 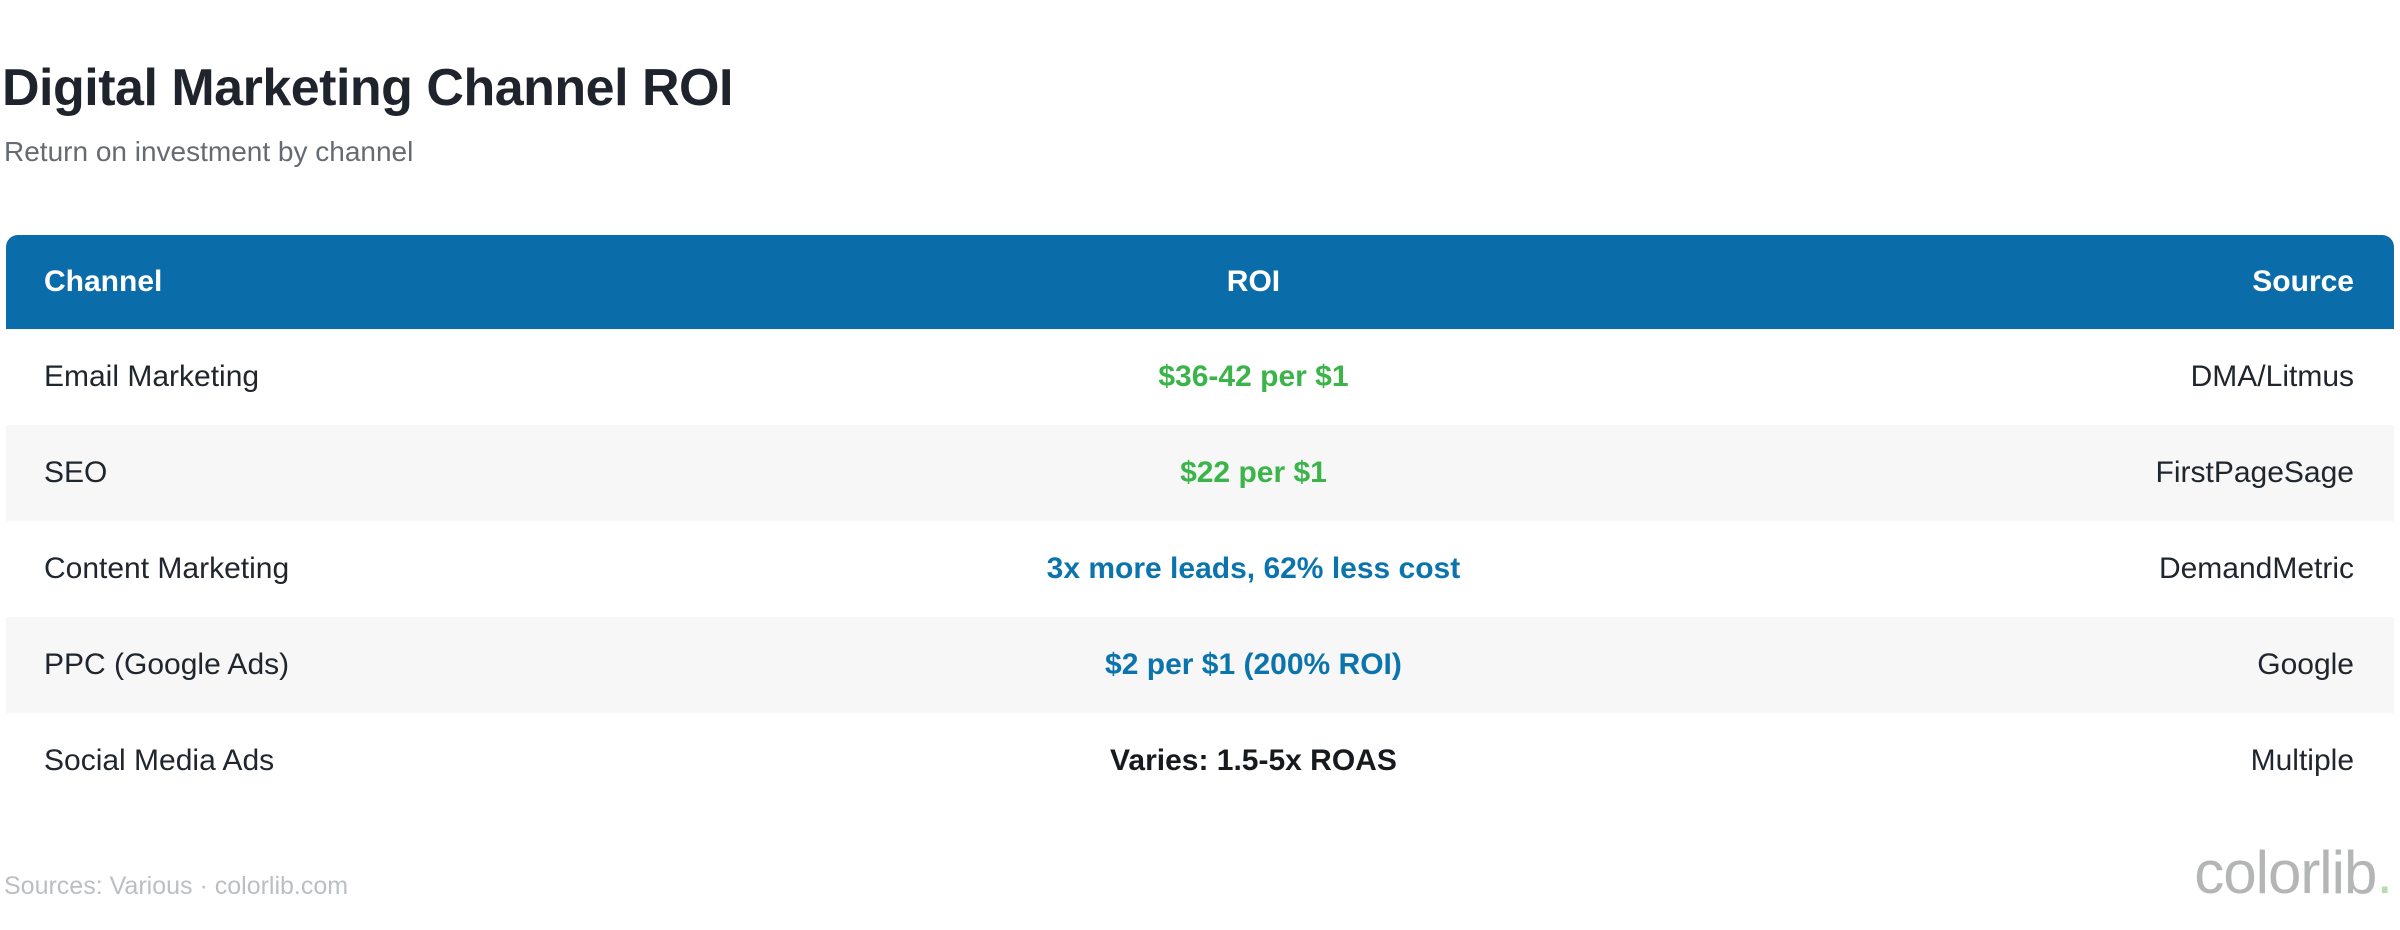 What do you see at coordinates (1253, 568) in the screenshot?
I see `cell-roi: 3x more leads, 62% less cost` at bounding box center [1253, 568].